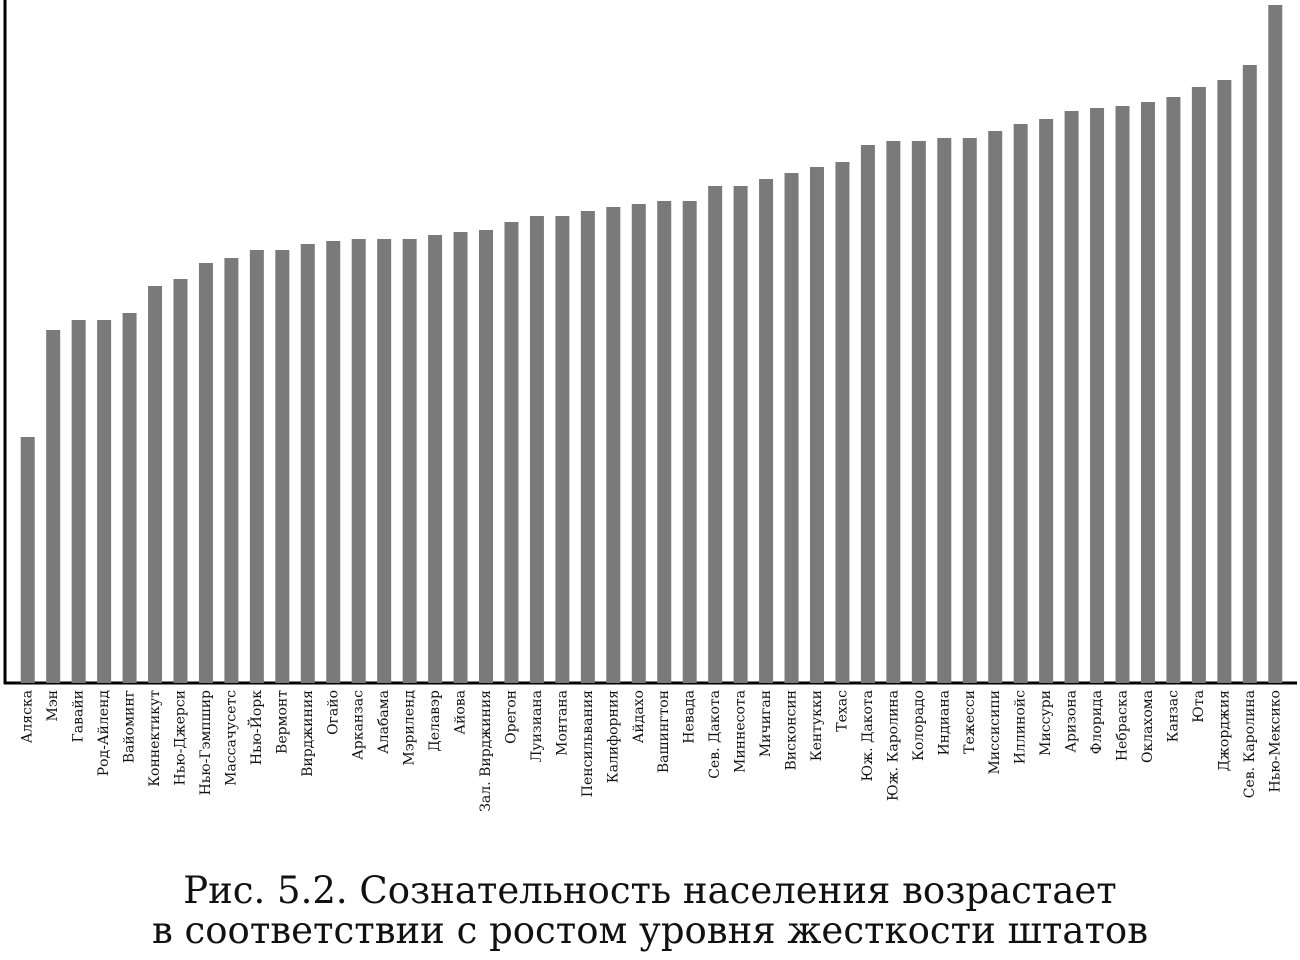  I want to click on x-tick-label: Айова, so click(461, 712).